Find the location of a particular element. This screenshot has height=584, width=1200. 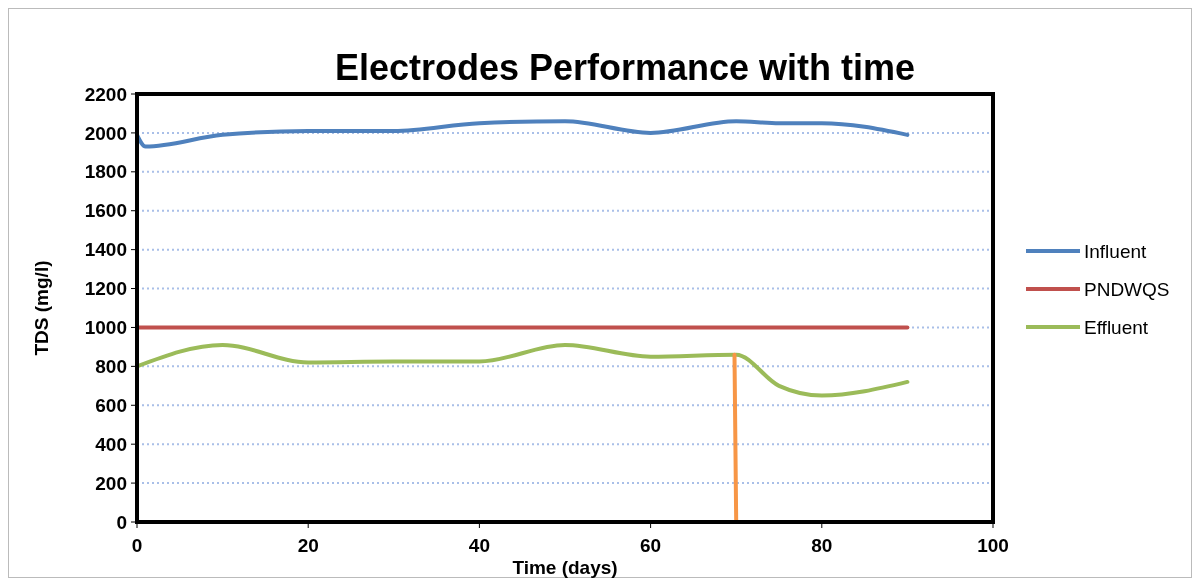

y-tick-label: 1000 is located at coordinates (105, 328).